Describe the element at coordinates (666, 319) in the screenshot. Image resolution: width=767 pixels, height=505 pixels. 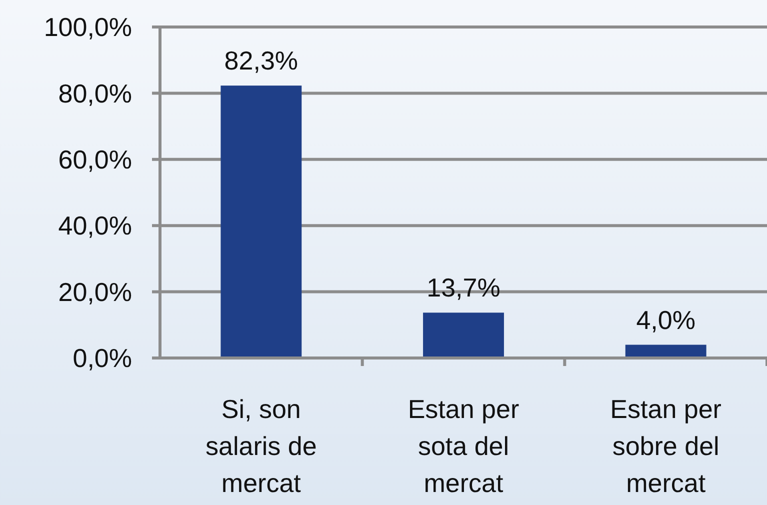
I see `data-label: 4,0%` at that location.